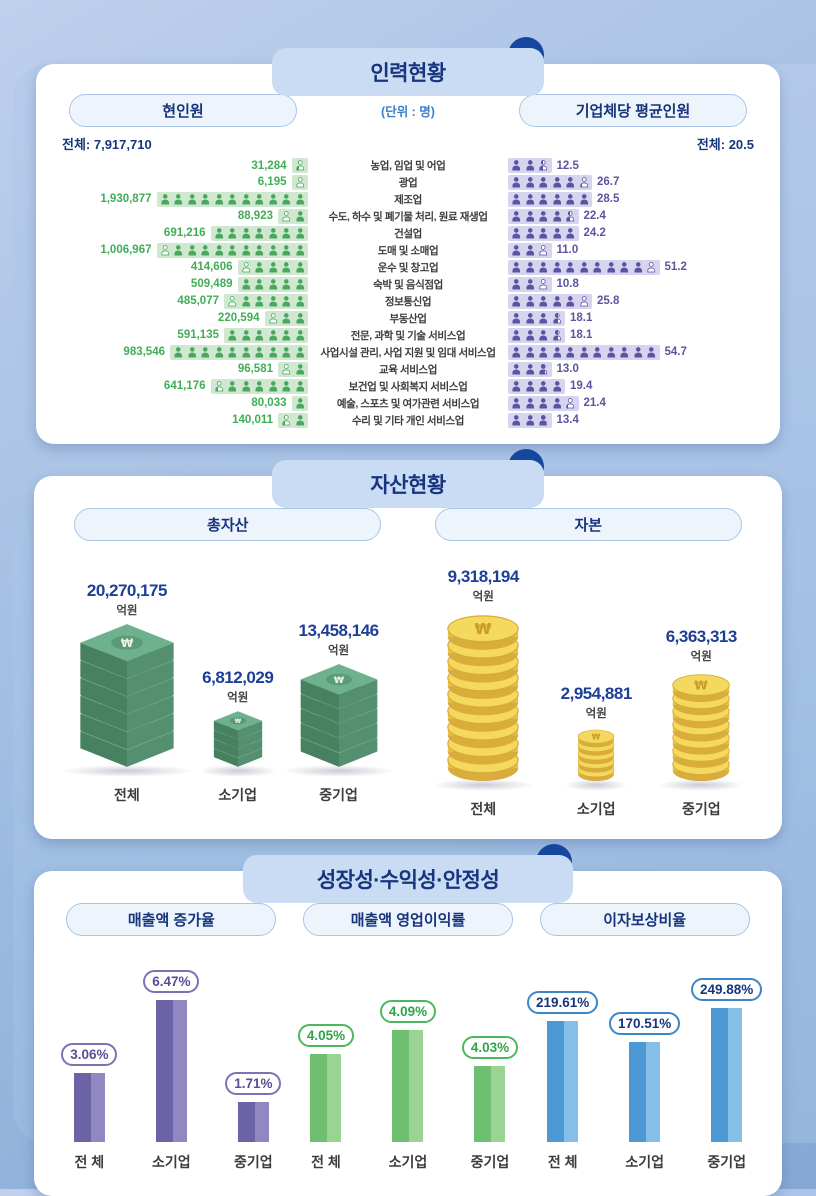 Image resolution: width=816 pixels, height=1196 pixels. What do you see at coordinates (268, 403) in the screenshot?
I see `count-value: 80,033` at bounding box center [268, 403].